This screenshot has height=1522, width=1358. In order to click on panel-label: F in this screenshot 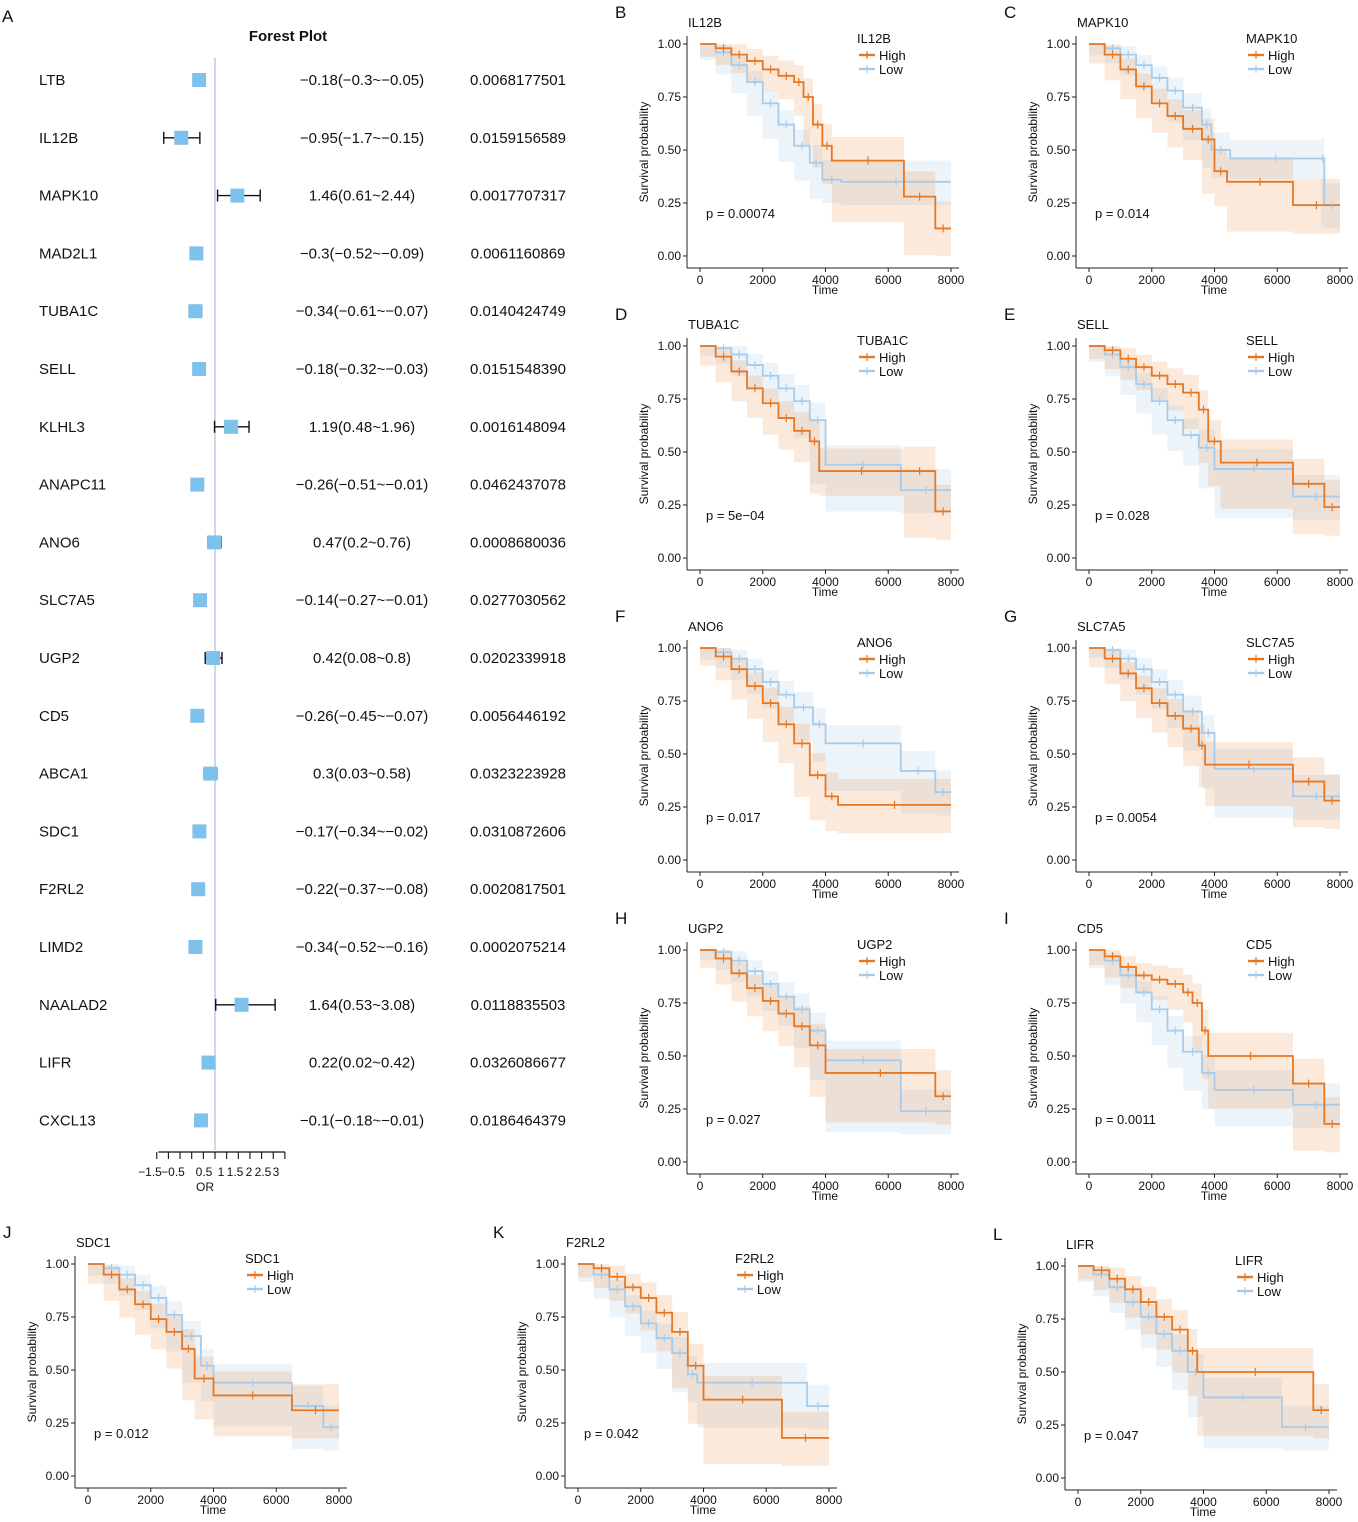, I will do `click(620, 616)`.